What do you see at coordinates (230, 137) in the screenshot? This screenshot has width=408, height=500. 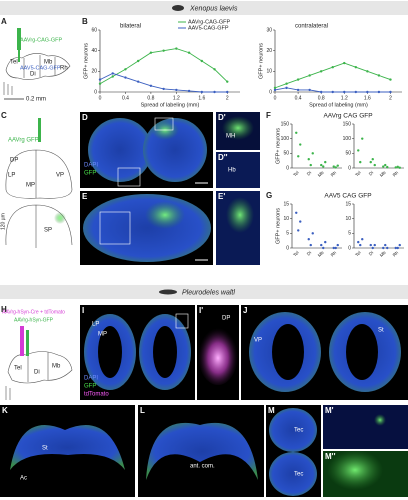 I see `label: MH` at bounding box center [230, 137].